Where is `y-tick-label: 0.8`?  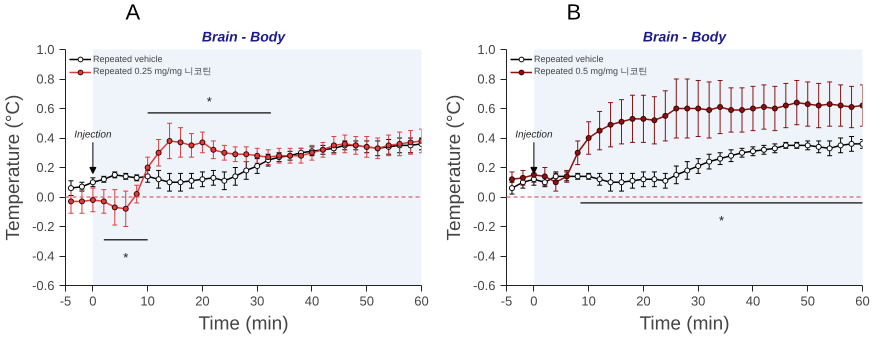
y-tick-label: 0.8 is located at coordinates (486, 79).